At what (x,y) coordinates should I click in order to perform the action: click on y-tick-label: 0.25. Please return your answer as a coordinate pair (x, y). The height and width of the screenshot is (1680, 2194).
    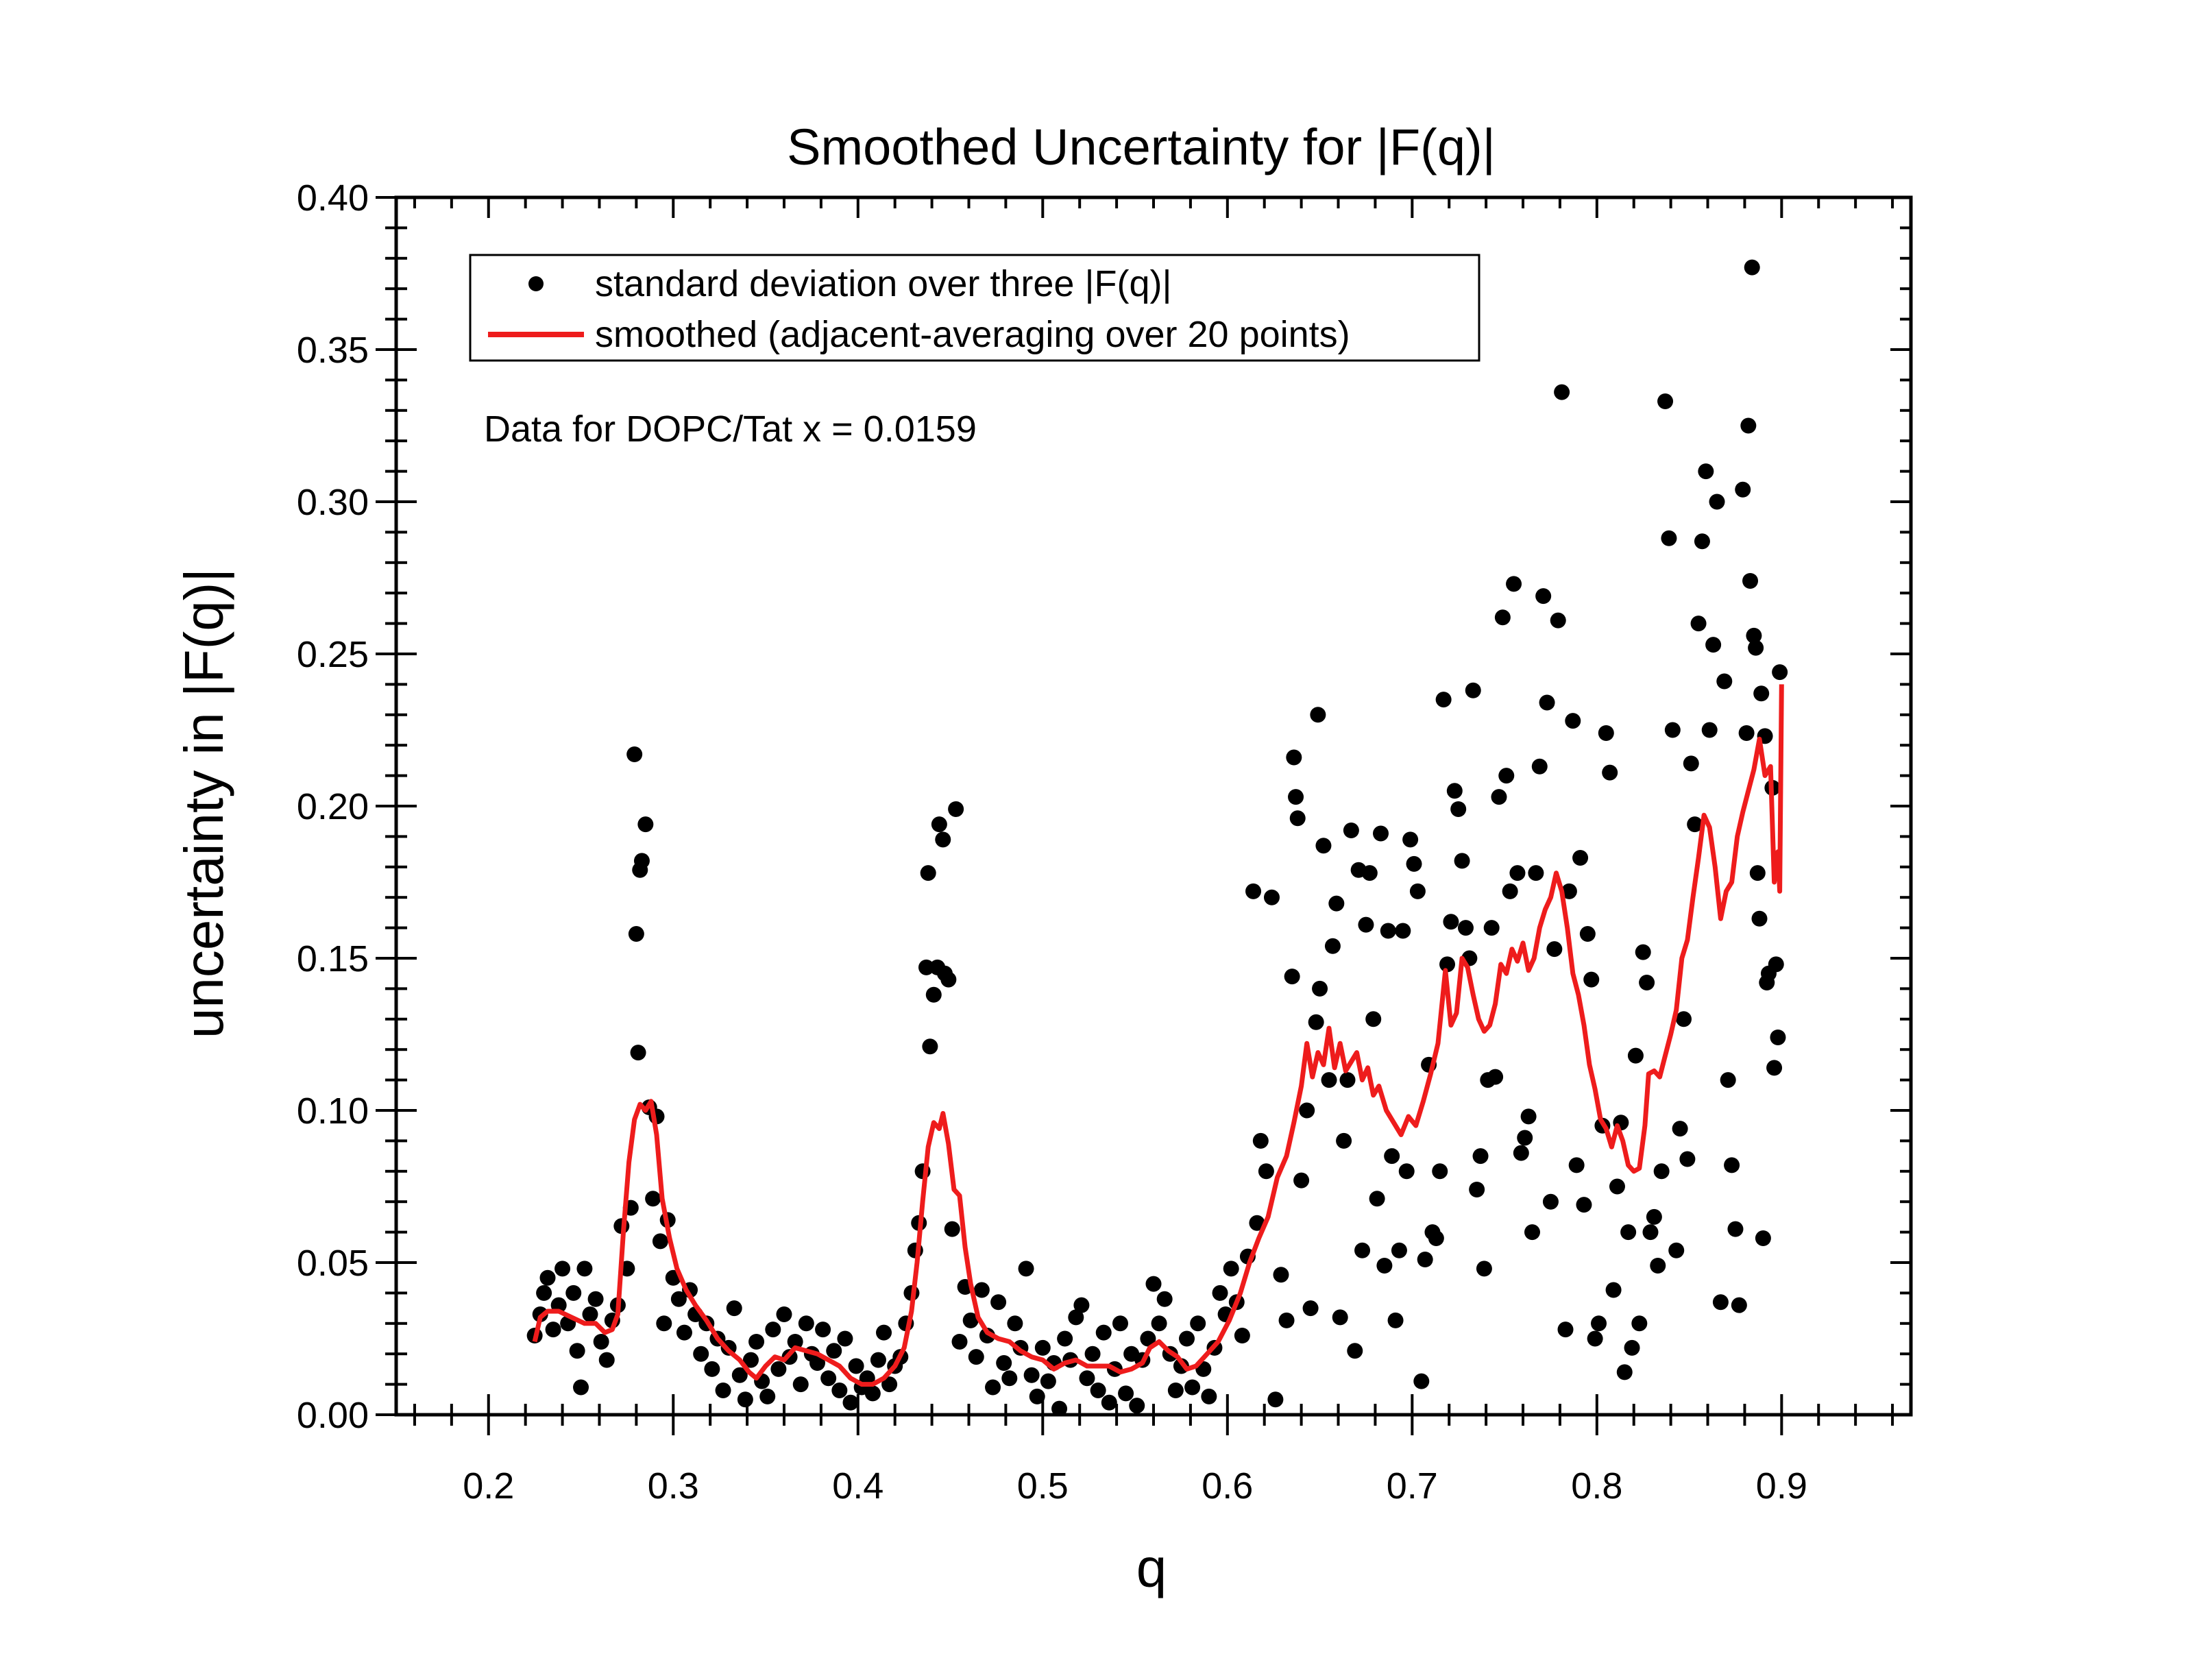
    Looking at the image, I should click on (333, 654).